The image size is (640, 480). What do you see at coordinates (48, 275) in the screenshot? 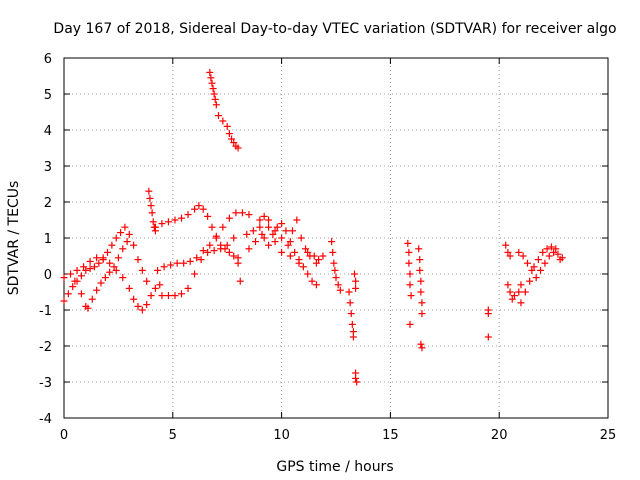
I see `y-tick-label: 0` at bounding box center [48, 275].